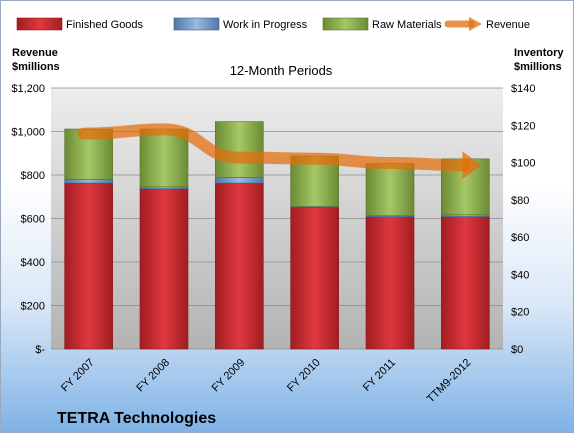 The width and height of the screenshot is (574, 433). I want to click on left-tick-label: $1,000, so click(28, 133).